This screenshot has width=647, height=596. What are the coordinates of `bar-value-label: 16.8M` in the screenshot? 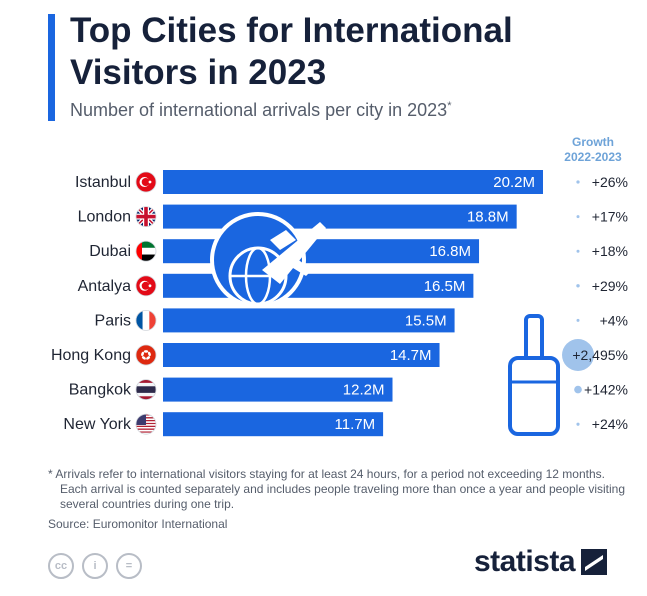 It's located at (450, 251).